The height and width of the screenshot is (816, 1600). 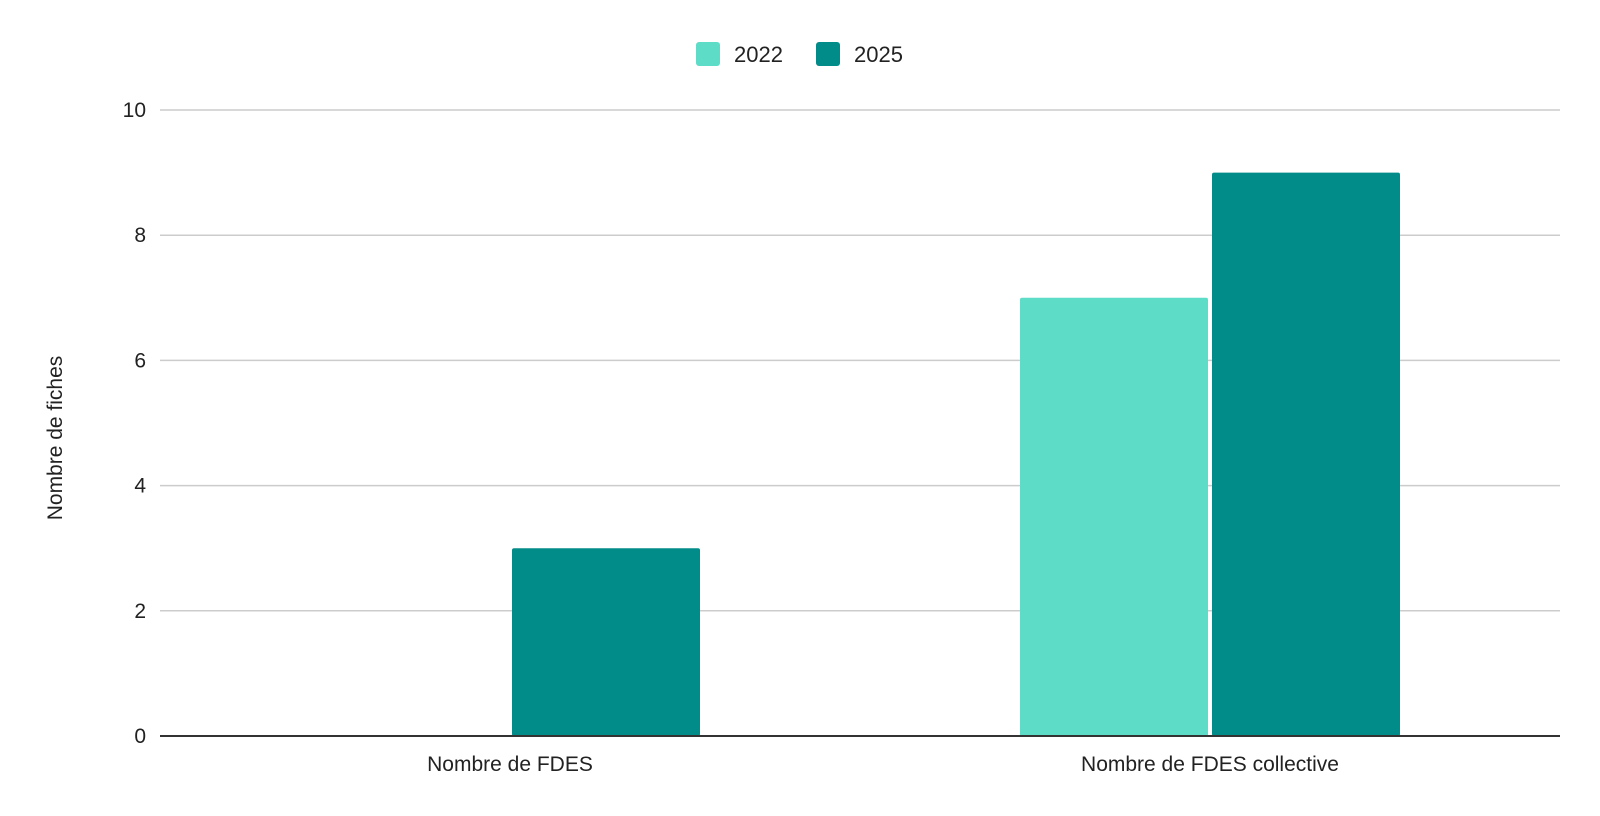 What do you see at coordinates (140, 486) in the screenshot?
I see `y-tick-label: 4` at bounding box center [140, 486].